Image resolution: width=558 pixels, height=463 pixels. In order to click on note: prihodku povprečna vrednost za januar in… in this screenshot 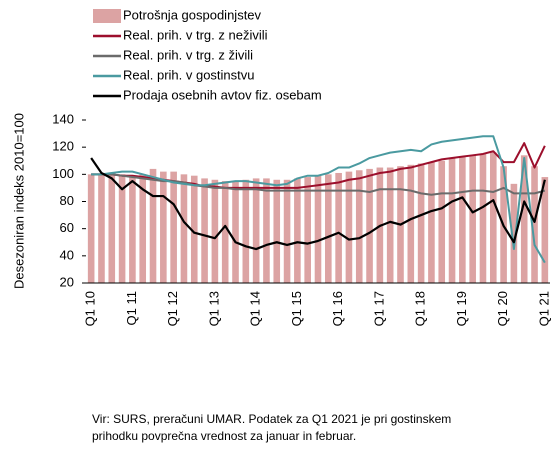, I will do `click(224, 436)`.